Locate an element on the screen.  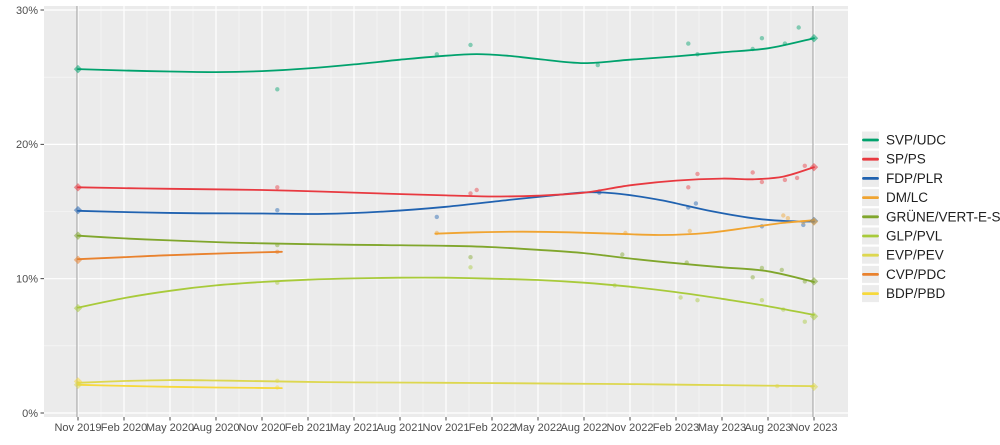
legend-item-fdp-plr: FDP/PLR is located at coordinates (902, 178).